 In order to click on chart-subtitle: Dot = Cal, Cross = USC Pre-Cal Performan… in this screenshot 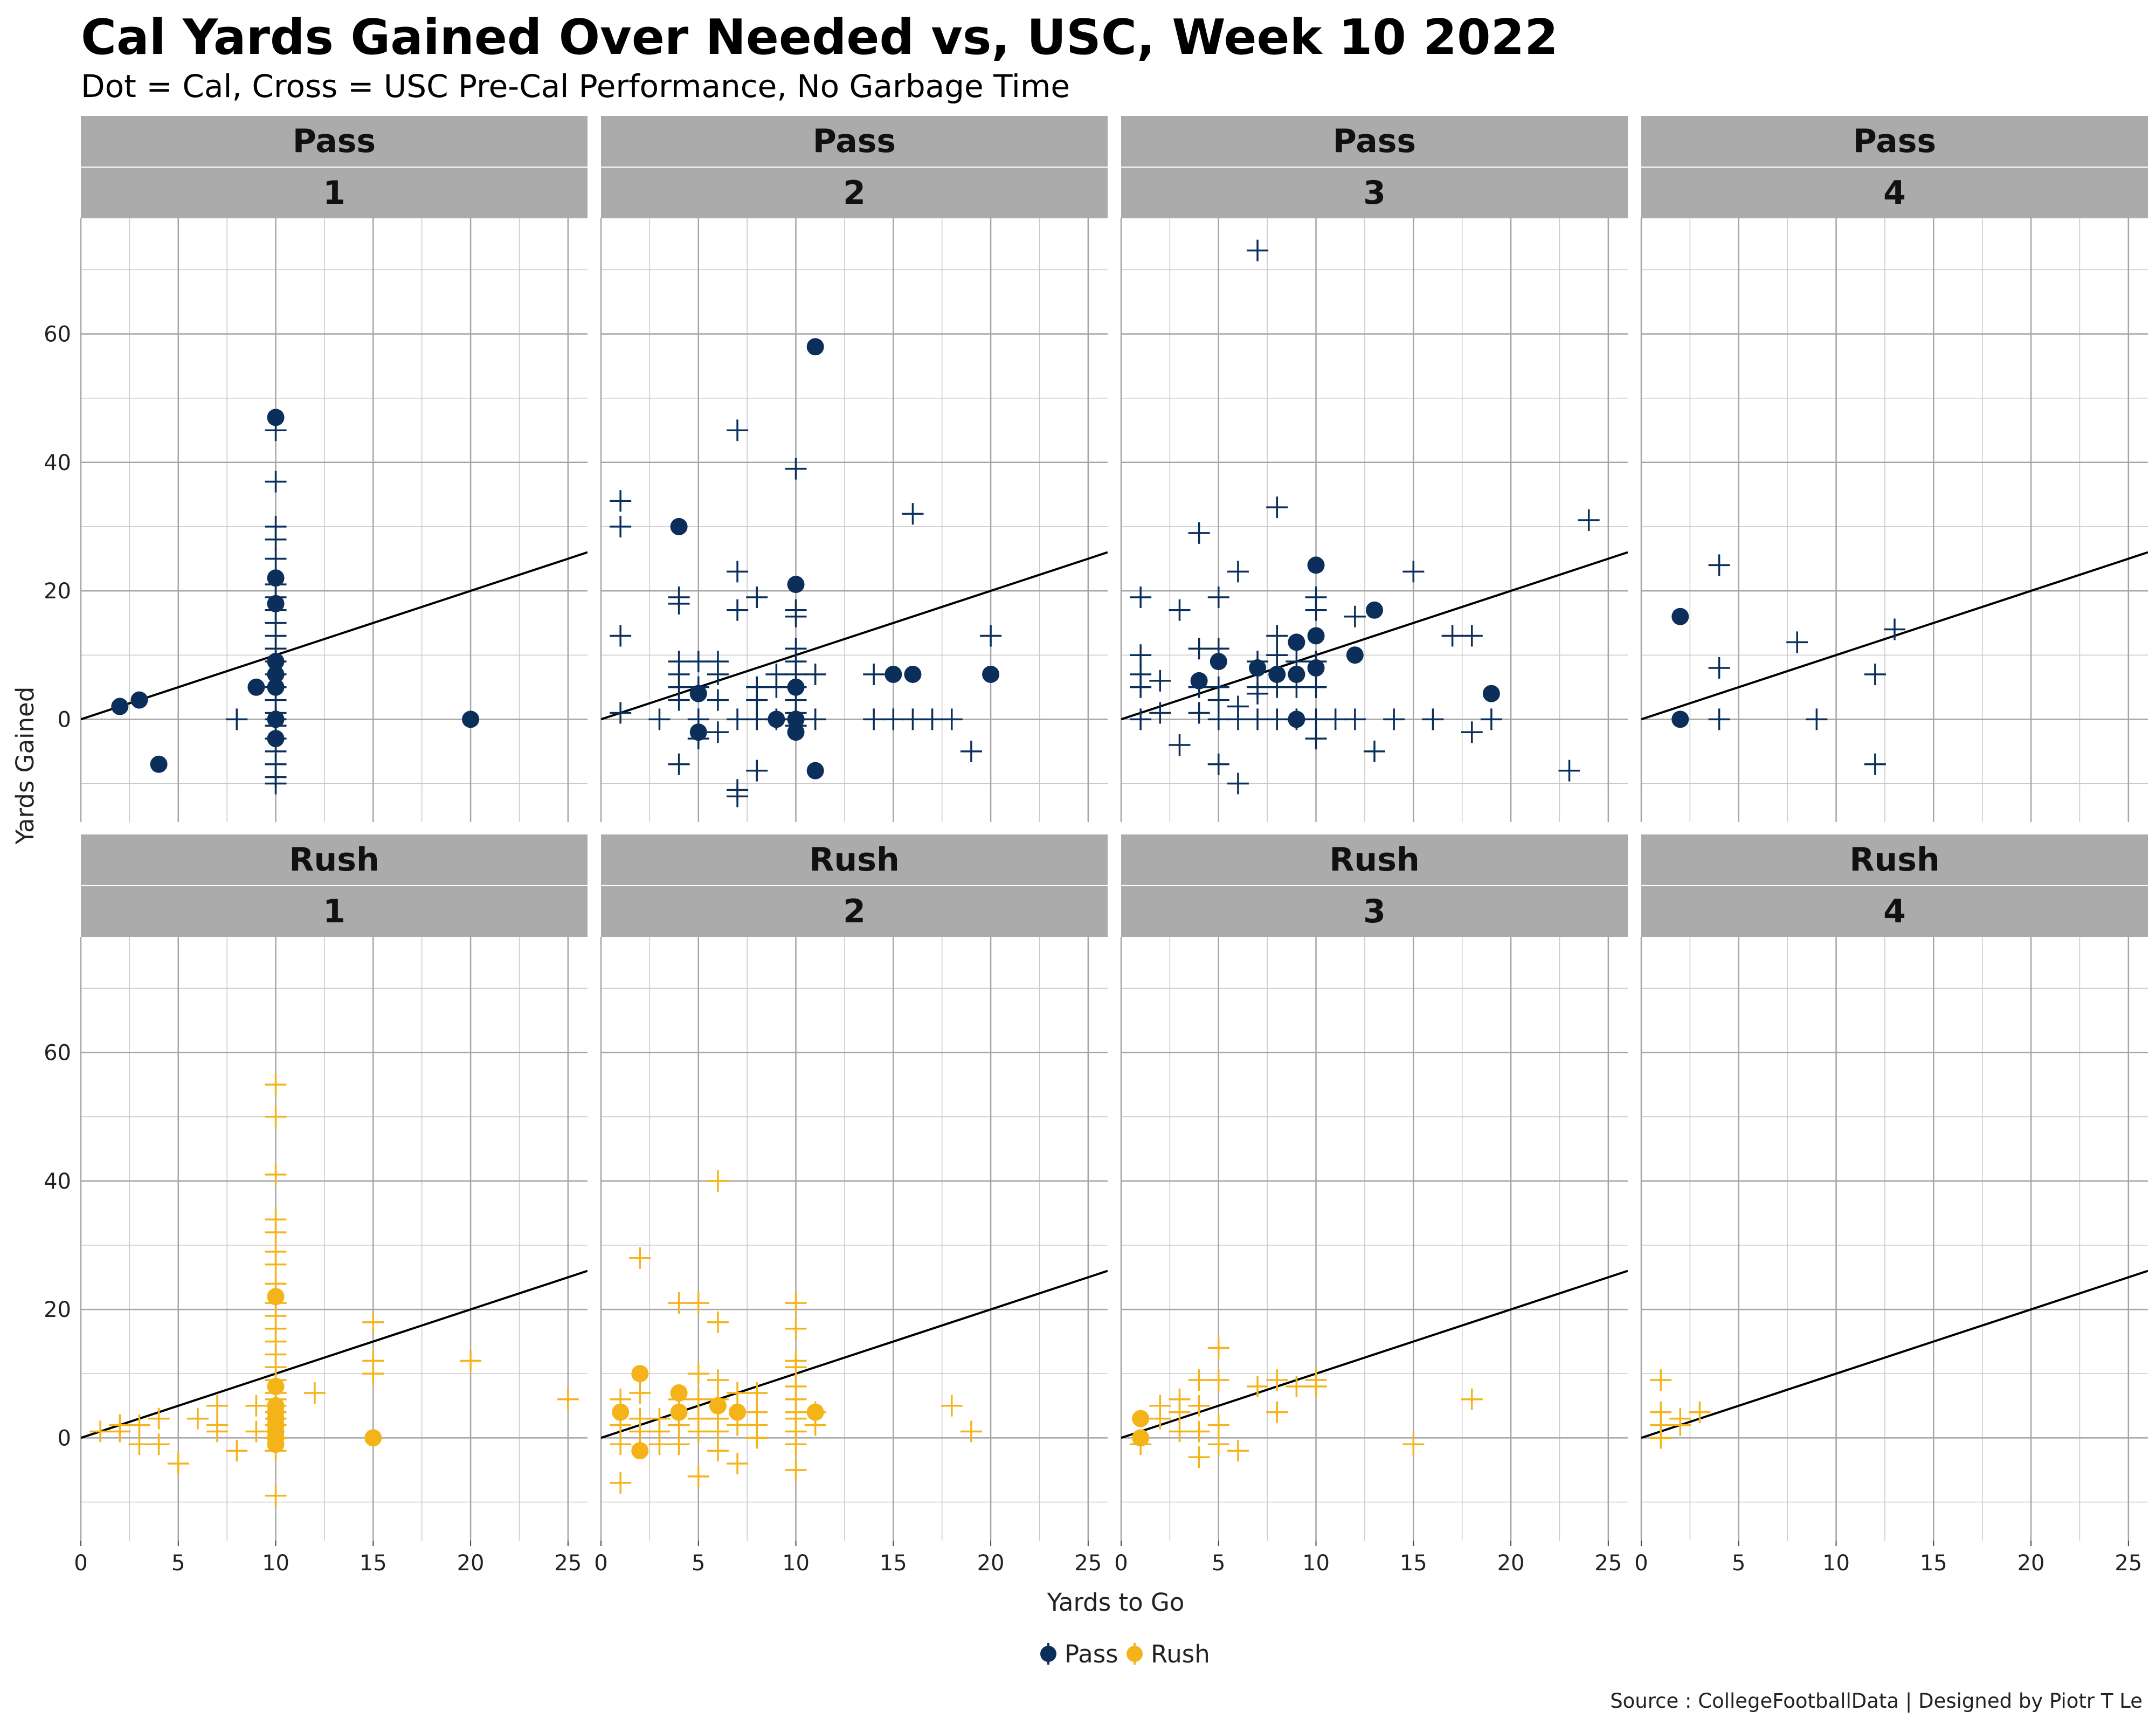, I will do `click(575, 86)`.